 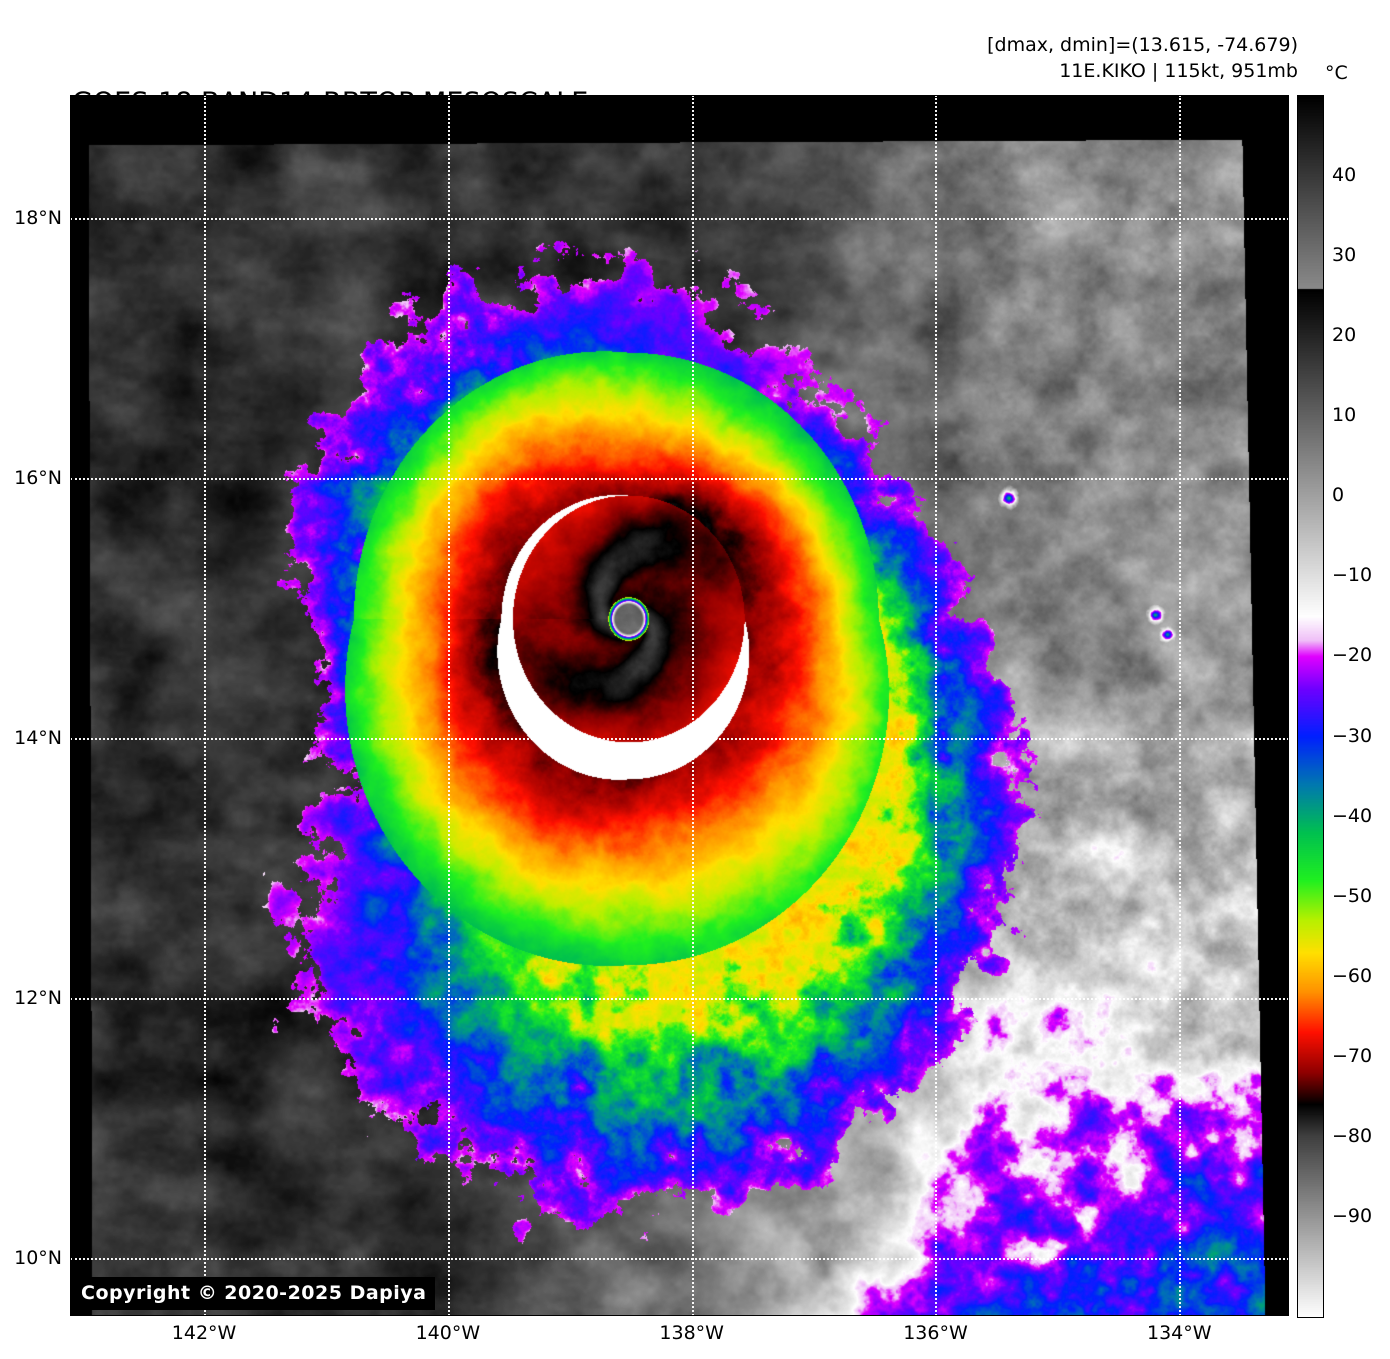 What do you see at coordinates (1178, 71) in the screenshot?
I see `storm-info-label: 11E.KIKO | 115kt, 951mb` at bounding box center [1178, 71].